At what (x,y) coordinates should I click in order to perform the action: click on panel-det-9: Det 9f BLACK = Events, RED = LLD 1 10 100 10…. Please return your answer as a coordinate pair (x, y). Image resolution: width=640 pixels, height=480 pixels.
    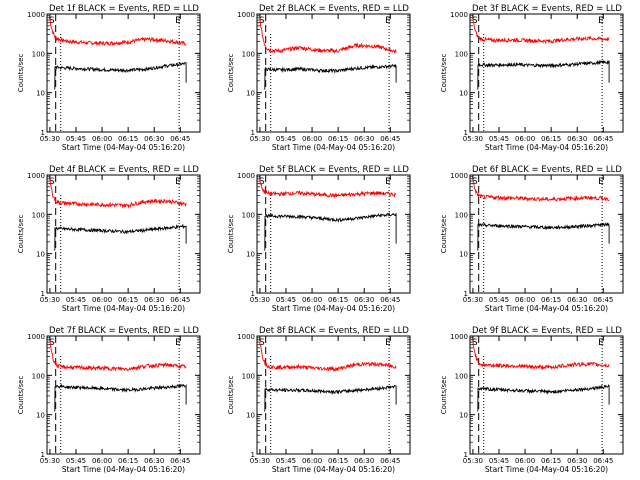
    Looking at the image, I should click on (532, 400).